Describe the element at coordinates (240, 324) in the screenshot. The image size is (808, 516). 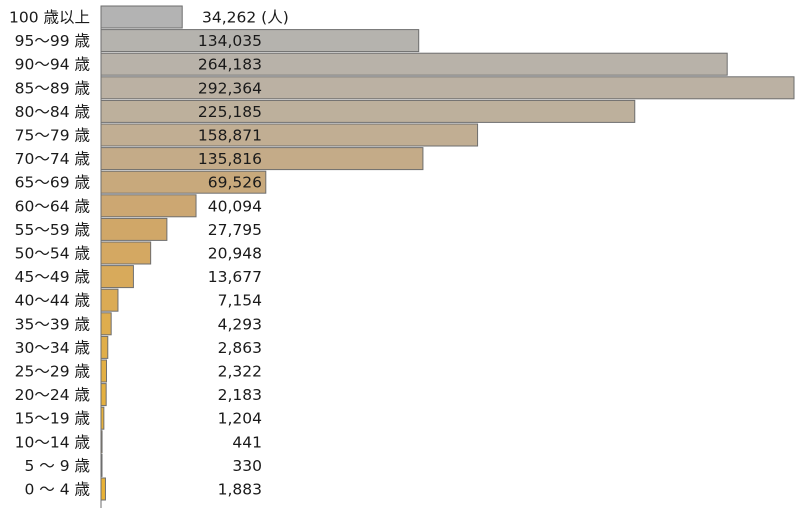
I see `value-label-13: 4,293` at that location.